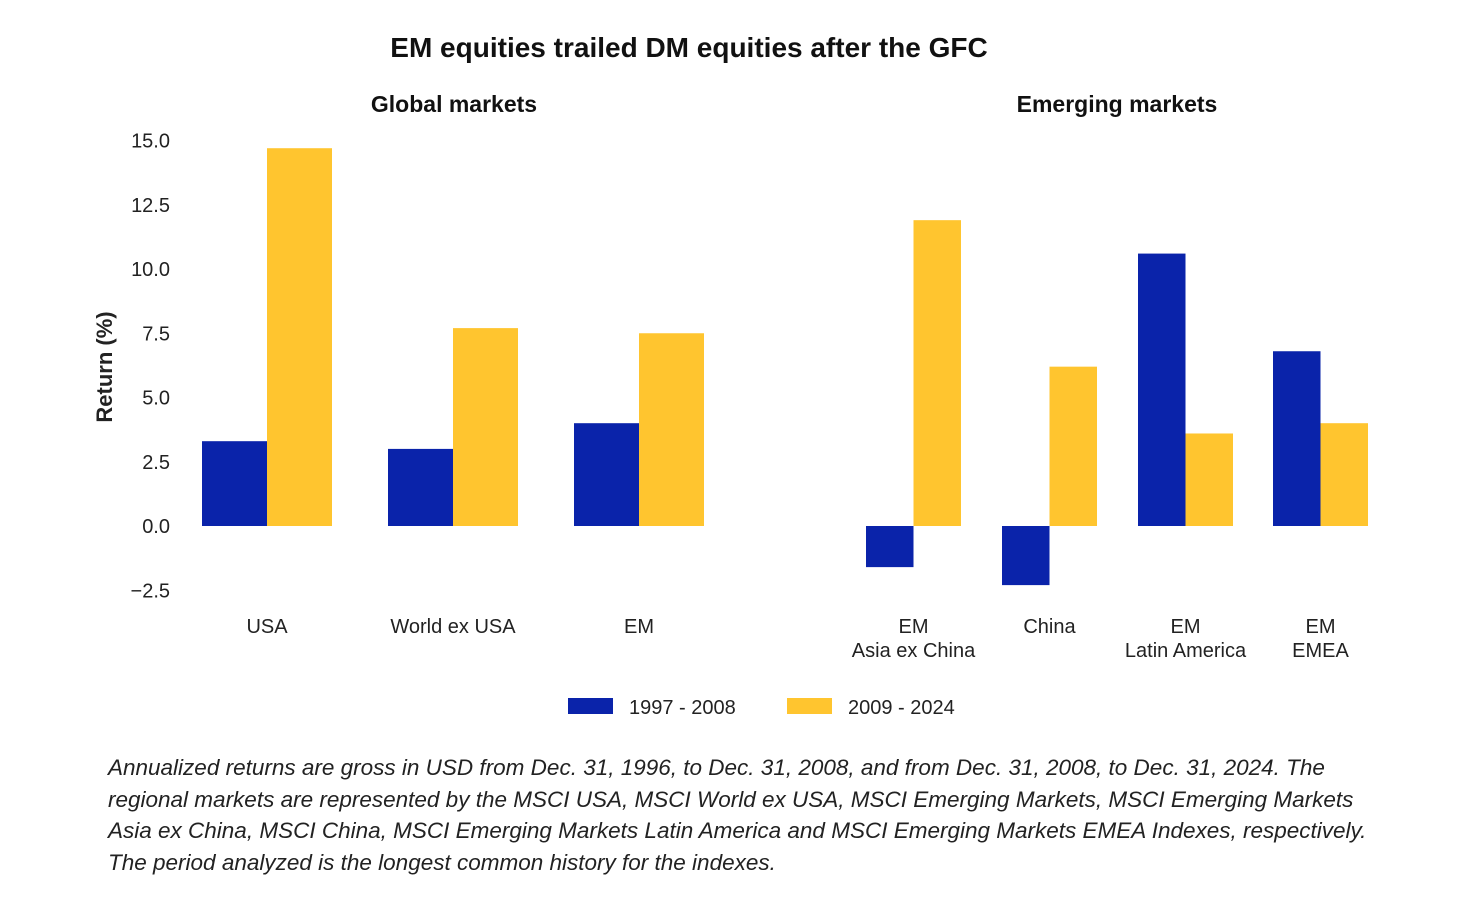 The height and width of the screenshot is (907, 1474). I want to click on y-tick-label: 7.5, so click(156, 334).